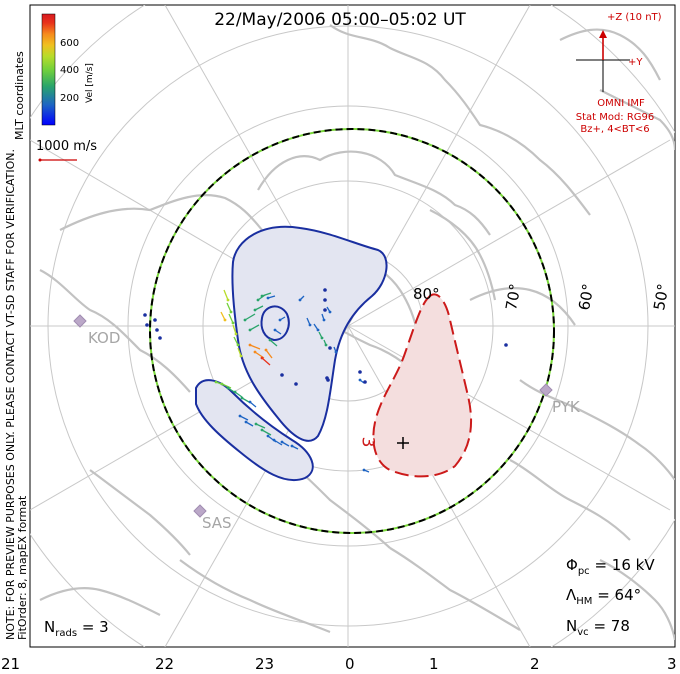 The width and height of the screenshot is (680, 674). I want to click on cross-polar-potential: Φpc = 16 kV, so click(610, 566).